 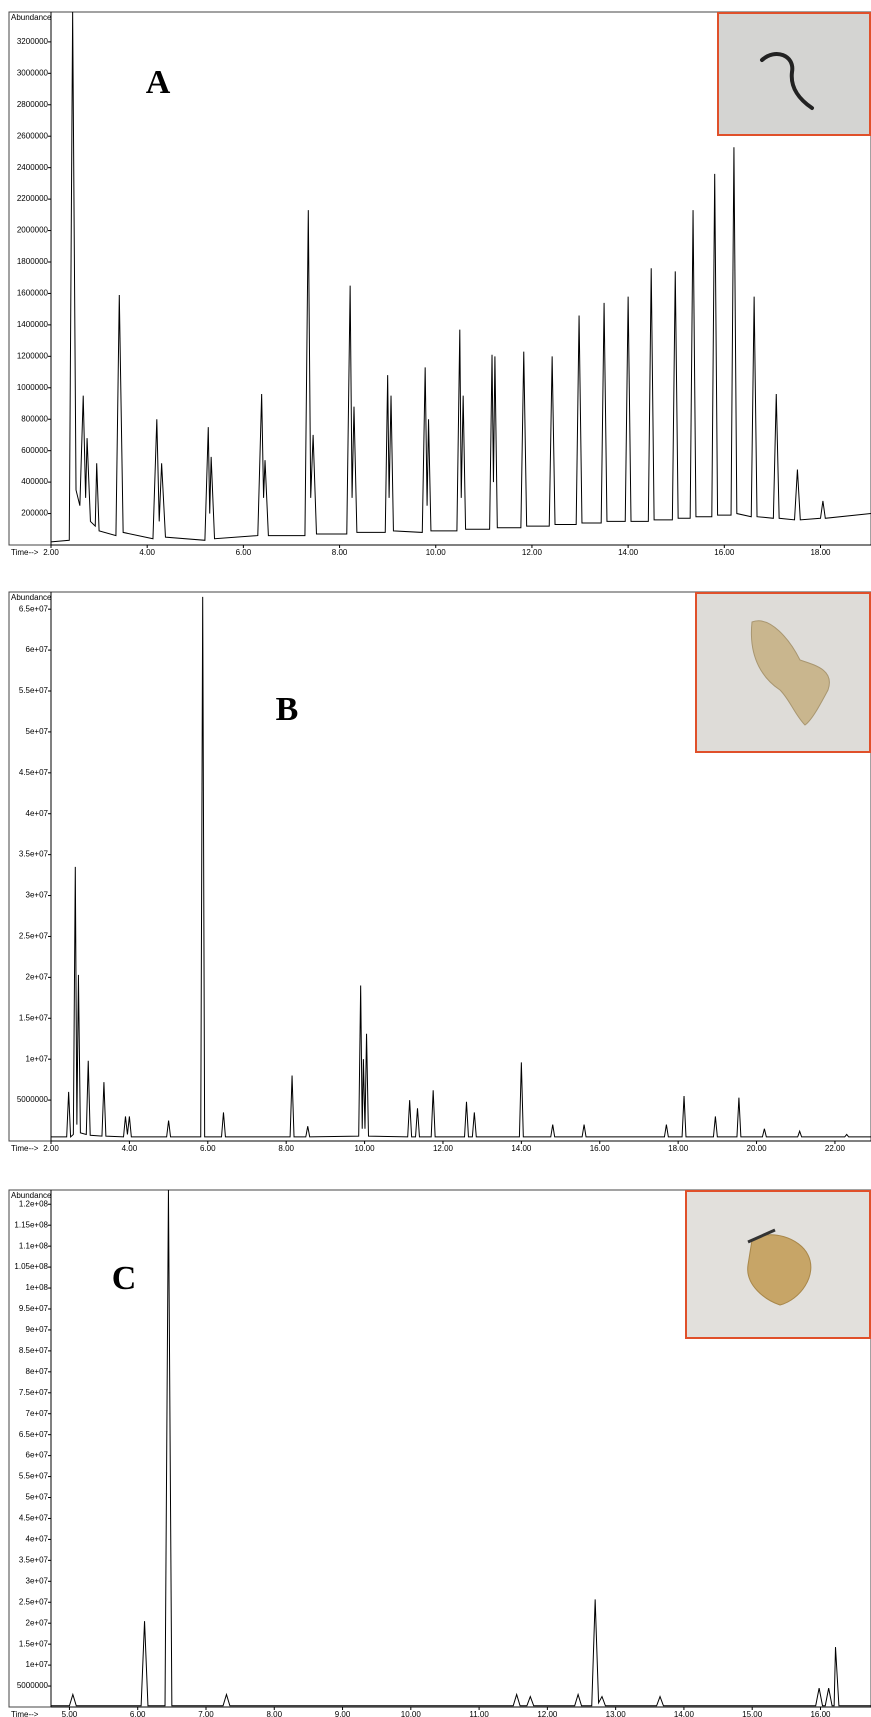 I want to click on y-tick-label: 1.1e+08, so click(x=34, y=1245).